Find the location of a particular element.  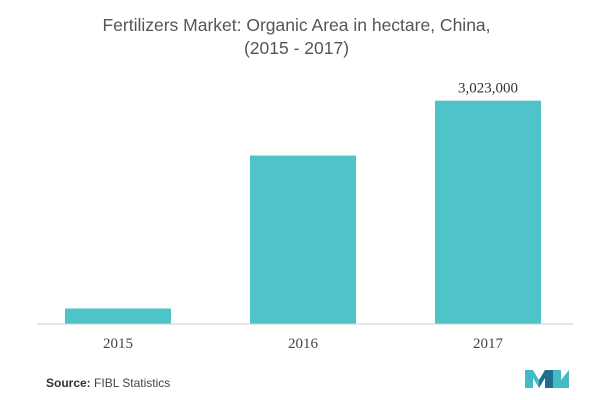

source-text: FIBL Statistics is located at coordinates (132, 383).